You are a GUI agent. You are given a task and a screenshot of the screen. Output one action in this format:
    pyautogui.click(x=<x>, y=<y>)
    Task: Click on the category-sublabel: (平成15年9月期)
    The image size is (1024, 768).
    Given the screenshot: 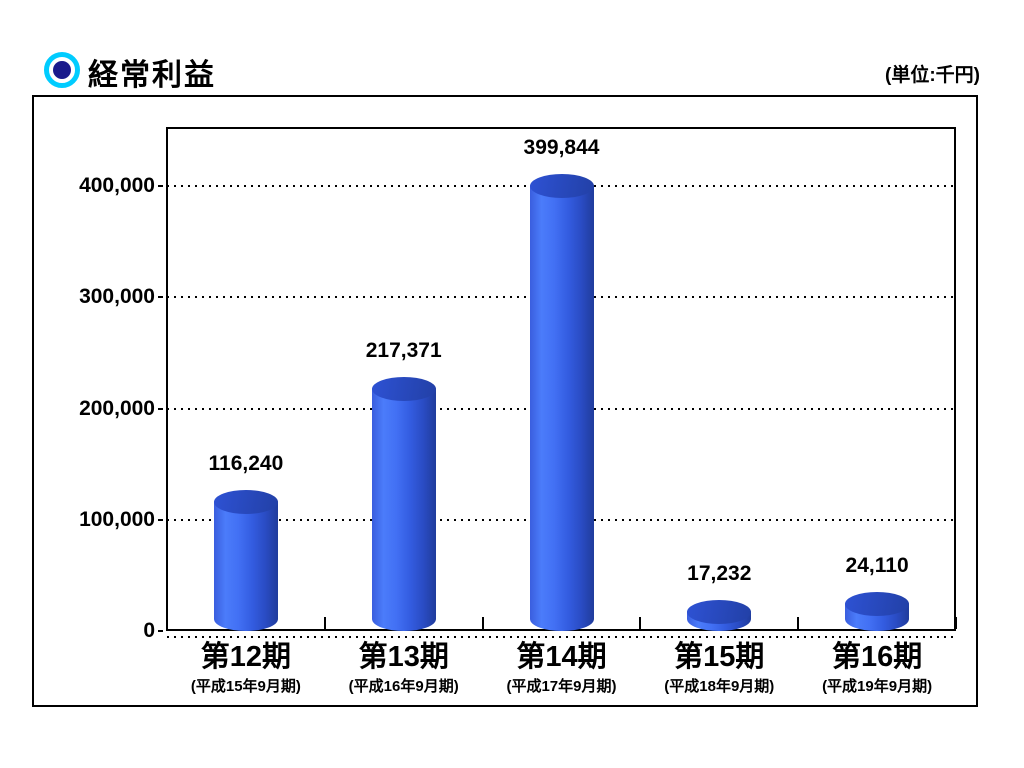 What is the action you would take?
    pyautogui.click(x=245, y=686)
    